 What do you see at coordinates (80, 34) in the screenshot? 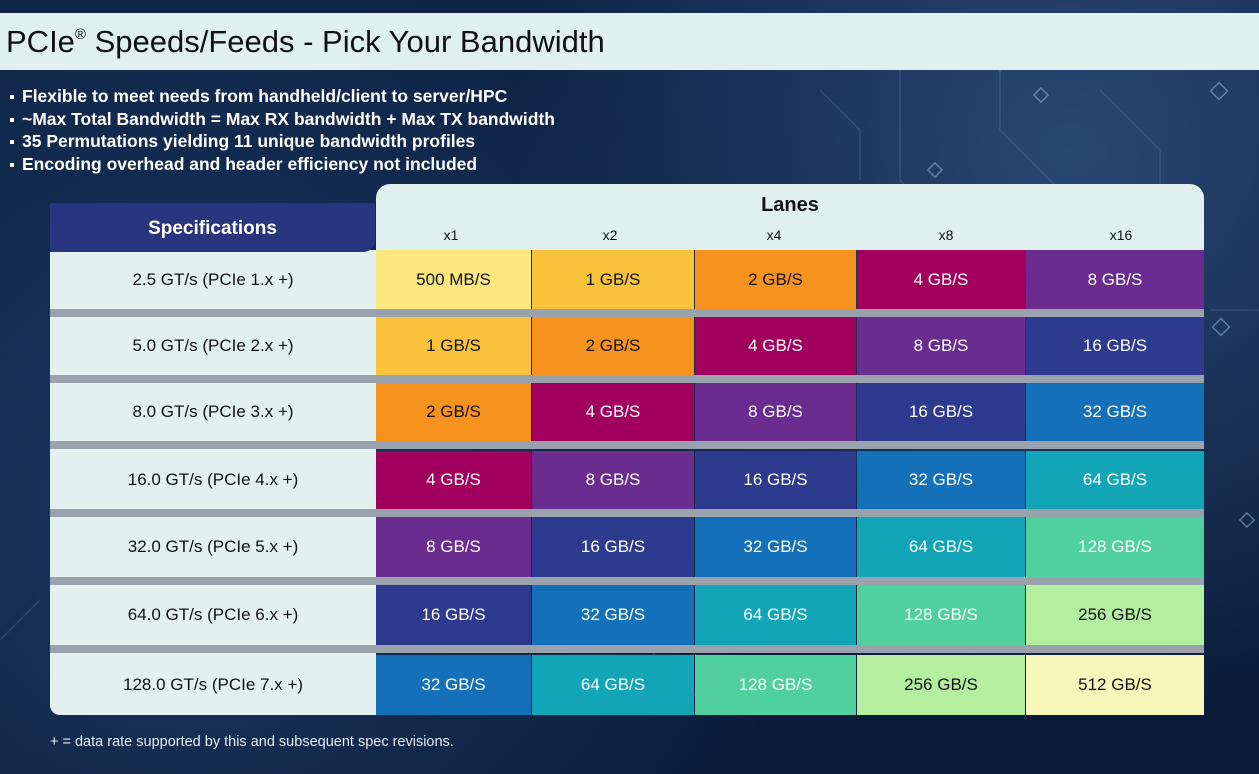
I see `registered-mark: ®` at bounding box center [80, 34].